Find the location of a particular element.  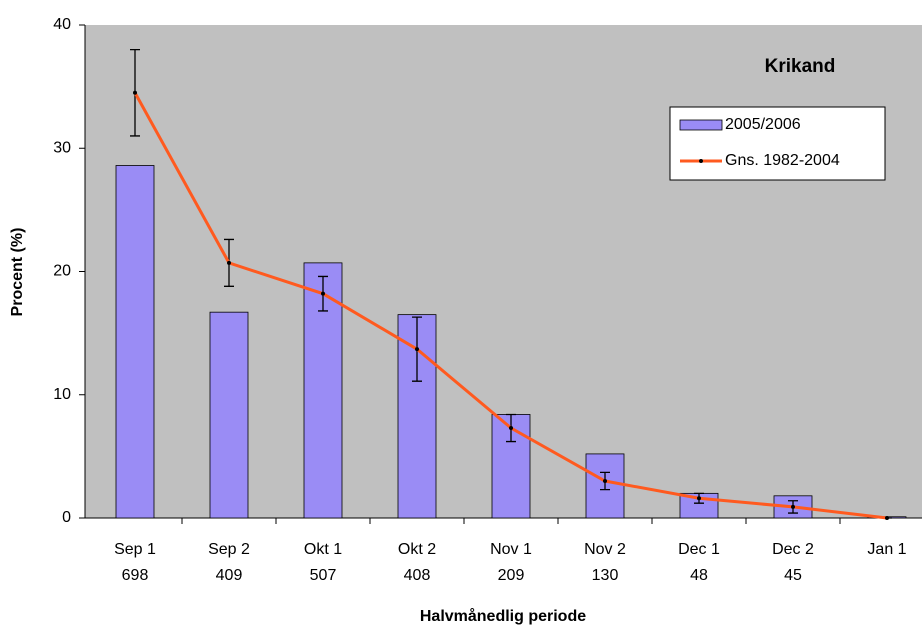

x-tick-label: Dec 2 is located at coordinates (793, 549).